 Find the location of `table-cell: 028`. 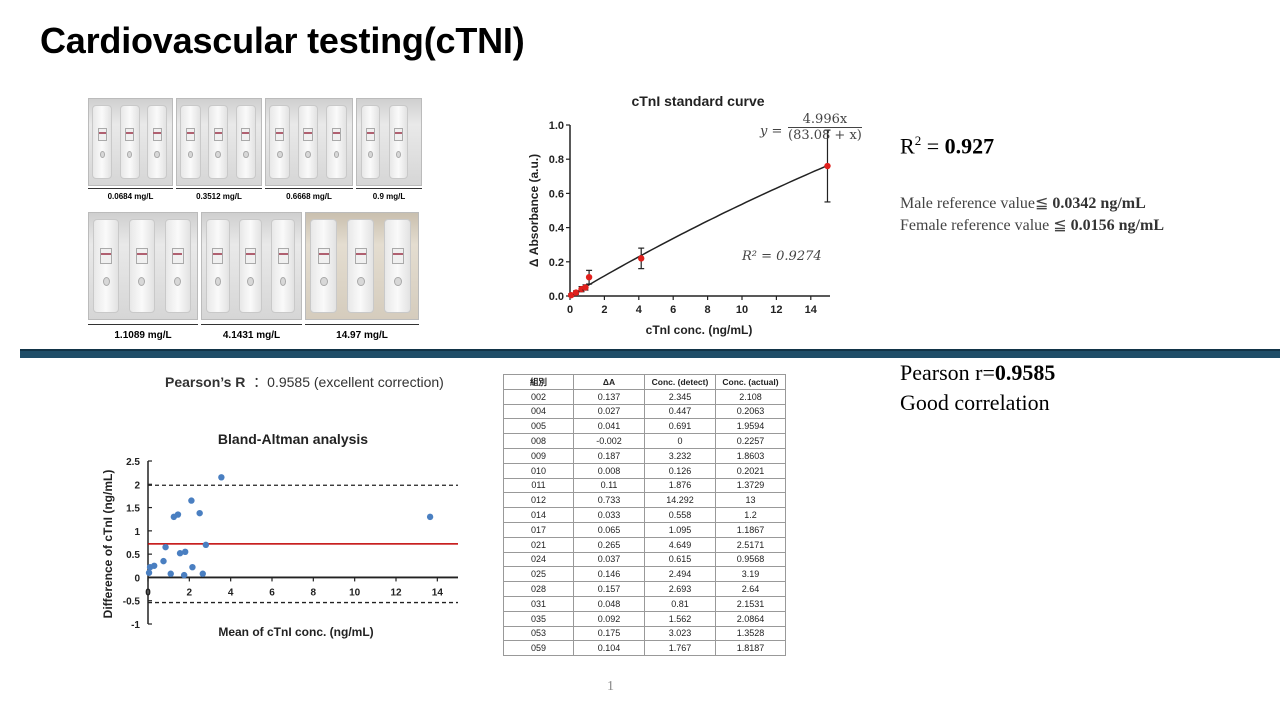

table-cell: 028 is located at coordinates (538, 589).